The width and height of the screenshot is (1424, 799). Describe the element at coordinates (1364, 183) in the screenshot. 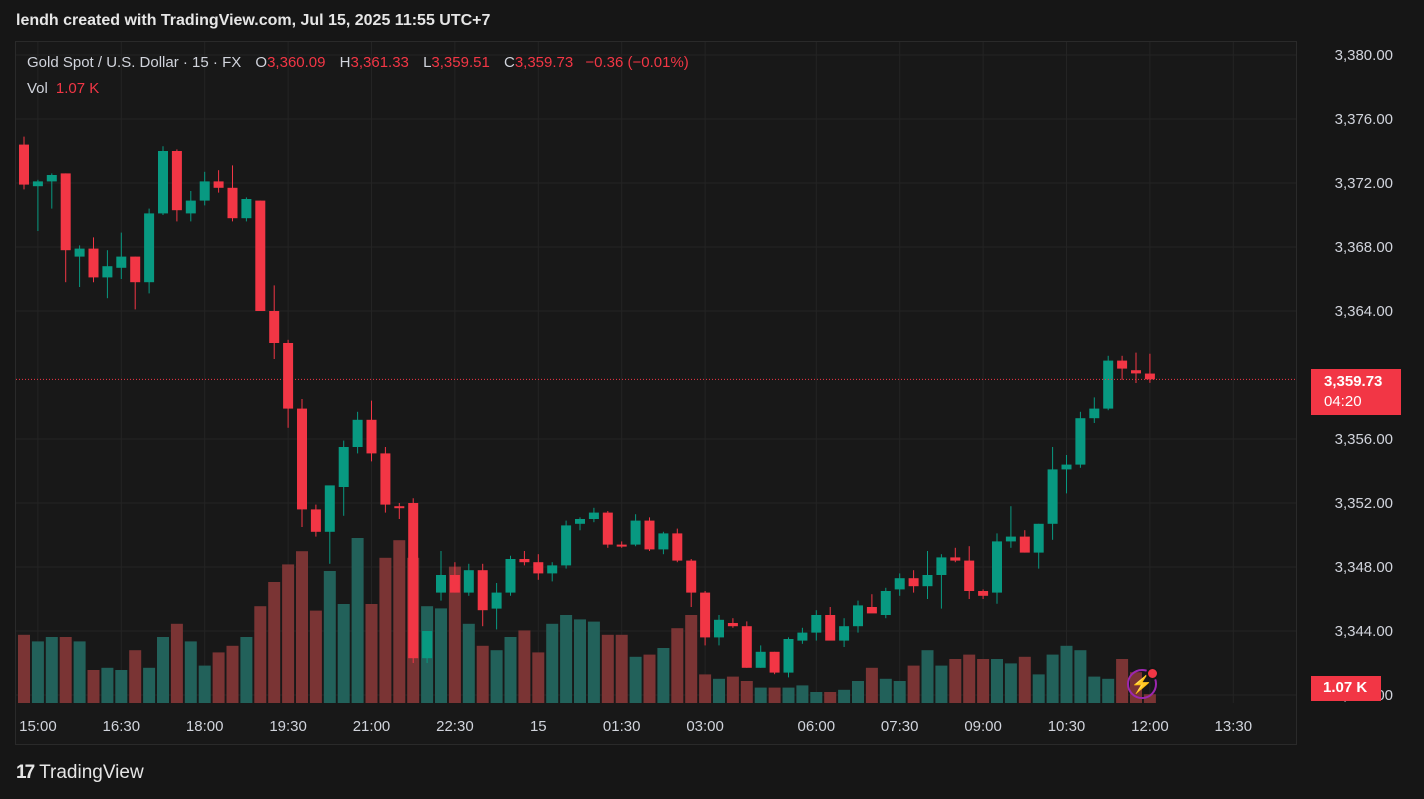

I see `y-tick-label: 3,372.00` at that location.